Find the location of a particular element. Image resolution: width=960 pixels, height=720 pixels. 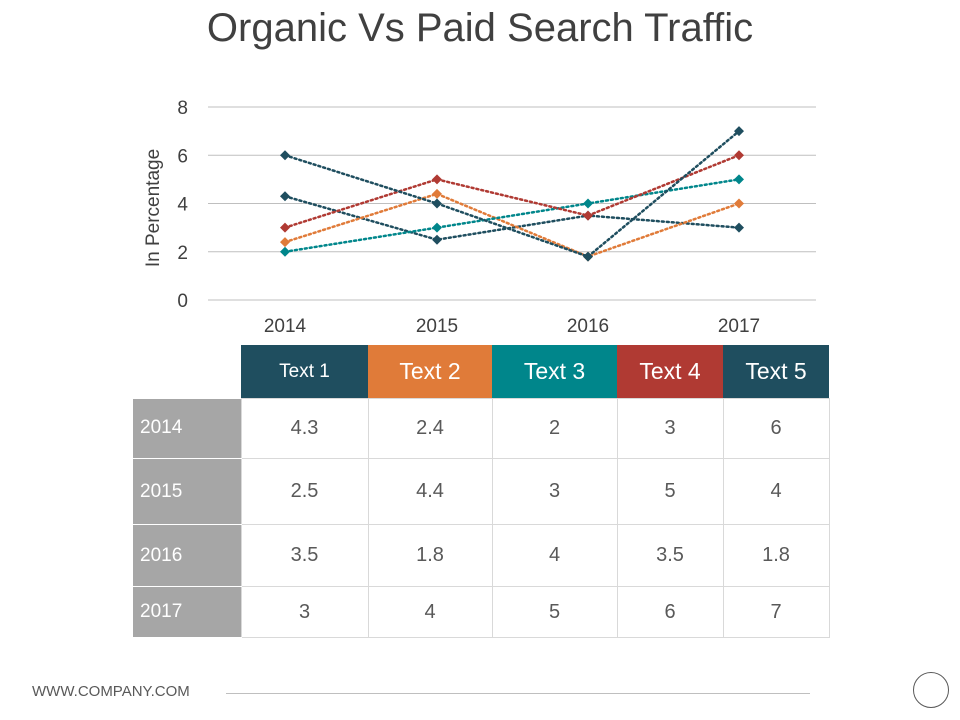

table-cell: 4.4 is located at coordinates (430, 491).